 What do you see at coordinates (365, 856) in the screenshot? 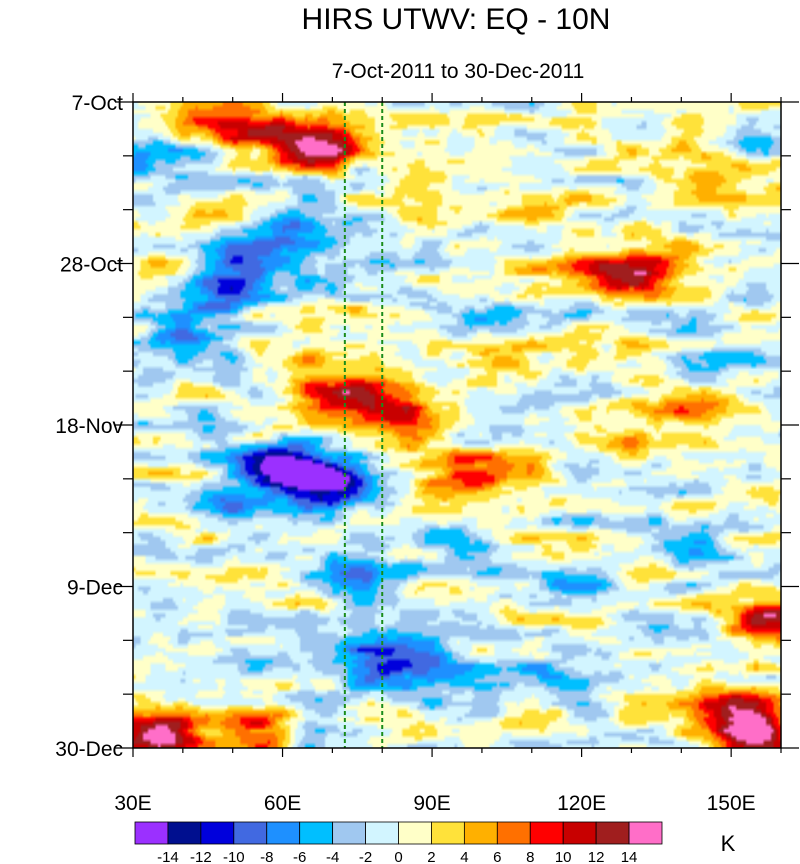
I see `colorbar-label: -2` at bounding box center [365, 856].